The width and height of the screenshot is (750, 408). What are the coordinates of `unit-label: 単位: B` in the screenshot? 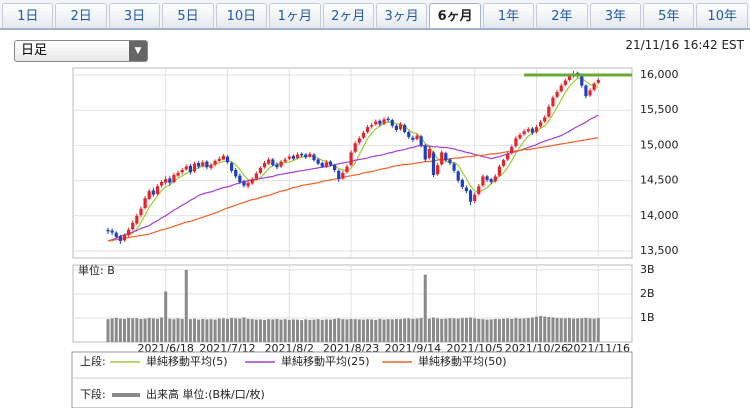 It's located at (96, 270).